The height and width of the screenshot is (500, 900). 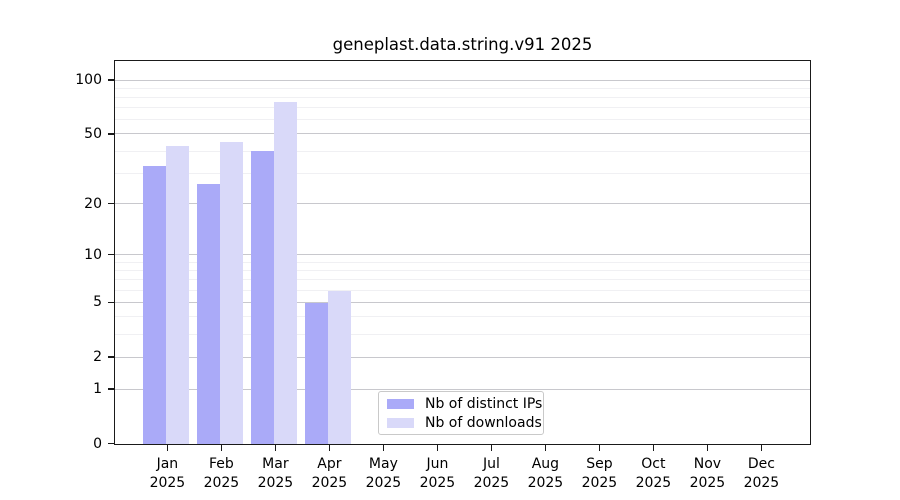 What do you see at coordinates (653, 448) in the screenshot?
I see `x-tick-oct` at bounding box center [653, 448].